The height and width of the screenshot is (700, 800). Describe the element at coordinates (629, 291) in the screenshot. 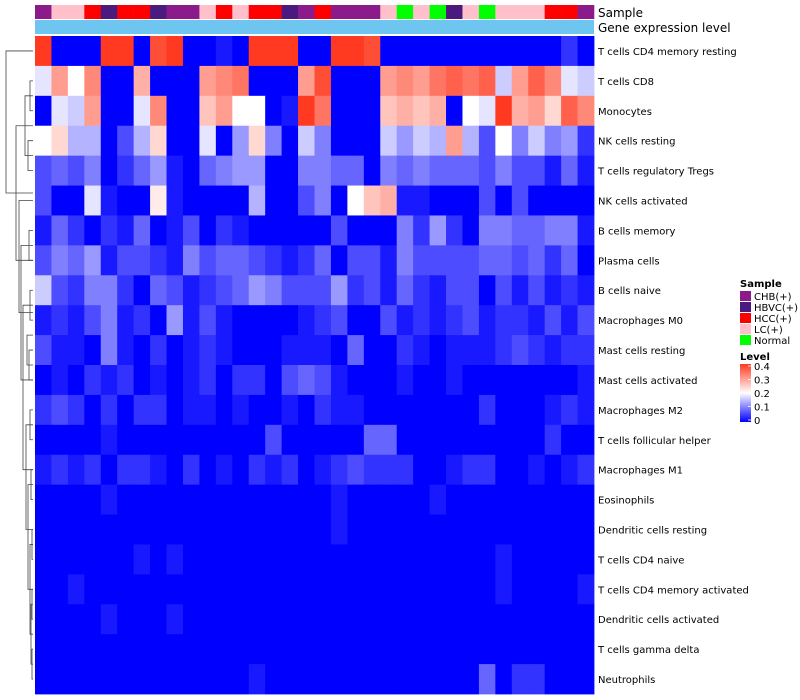

I see `row-label: B cells naive` at that location.